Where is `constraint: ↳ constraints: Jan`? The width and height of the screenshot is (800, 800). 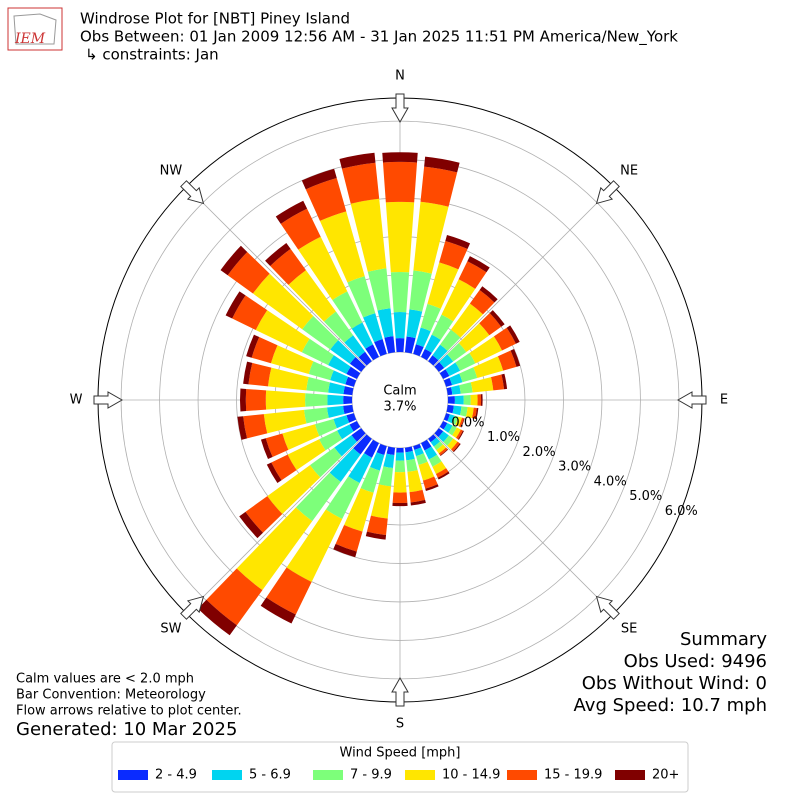 constraint: ↳ constraints: Jan is located at coordinates (152, 55).